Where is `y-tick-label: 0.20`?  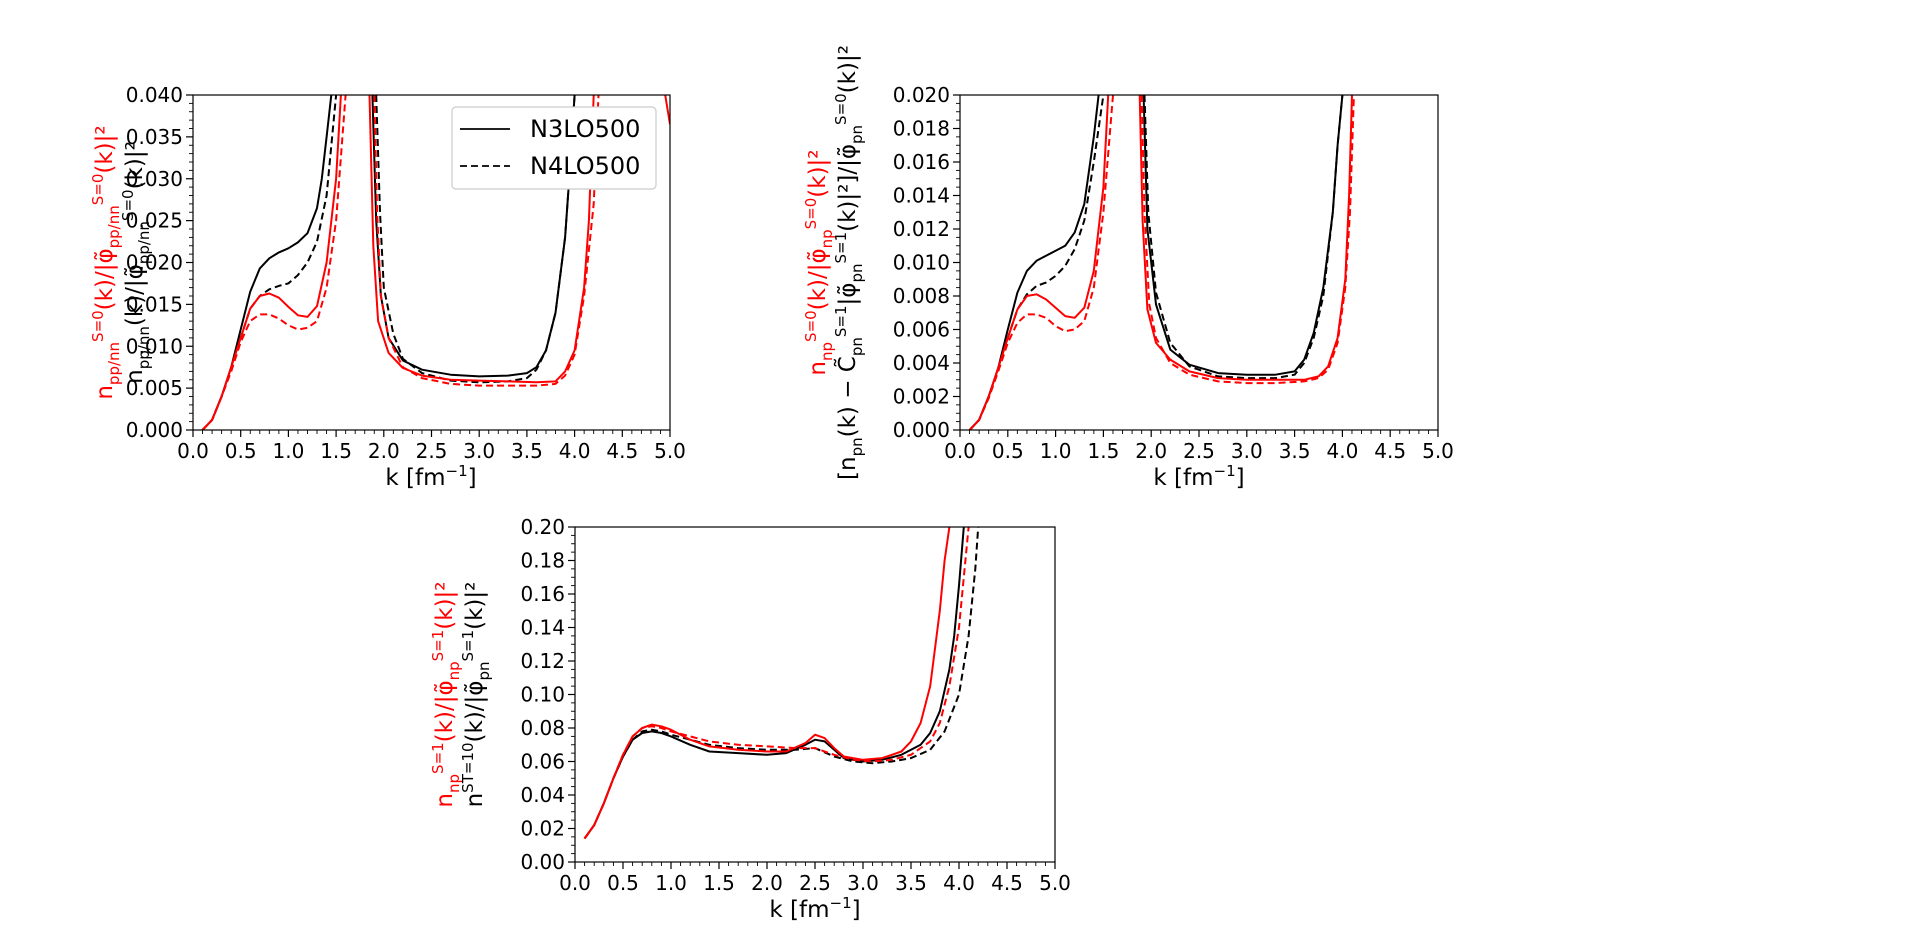
y-tick-label: 0.20 is located at coordinates (542, 527).